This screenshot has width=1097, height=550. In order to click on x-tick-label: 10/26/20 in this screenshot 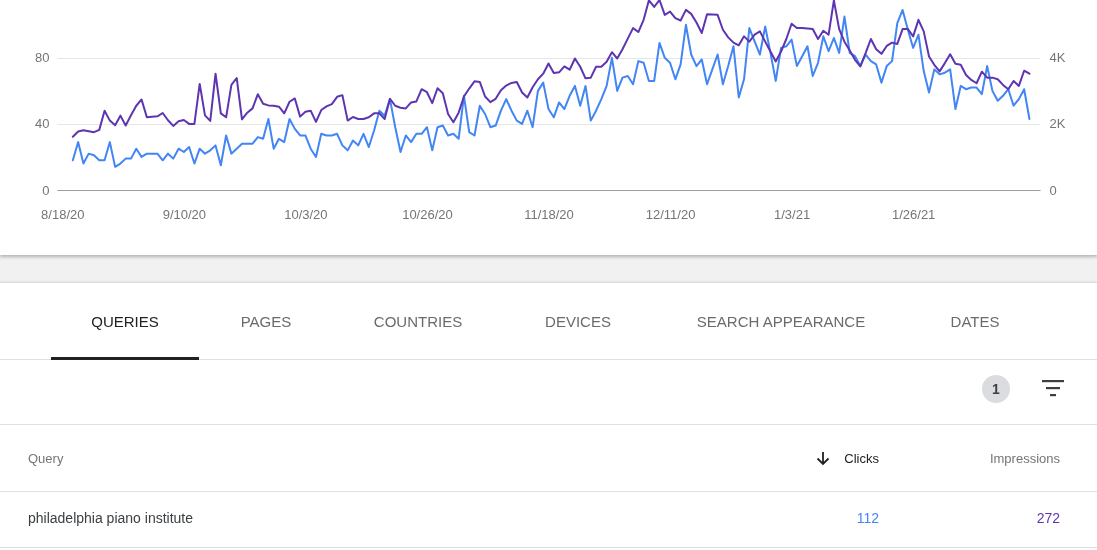, I will do `click(427, 214)`.